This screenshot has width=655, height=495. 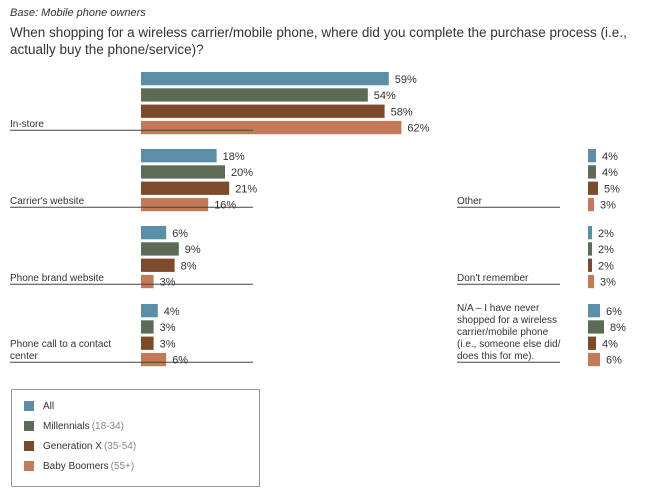 I want to click on category-label-phone-call-to-a-contact: Phone call to a contact, so click(x=60, y=344).